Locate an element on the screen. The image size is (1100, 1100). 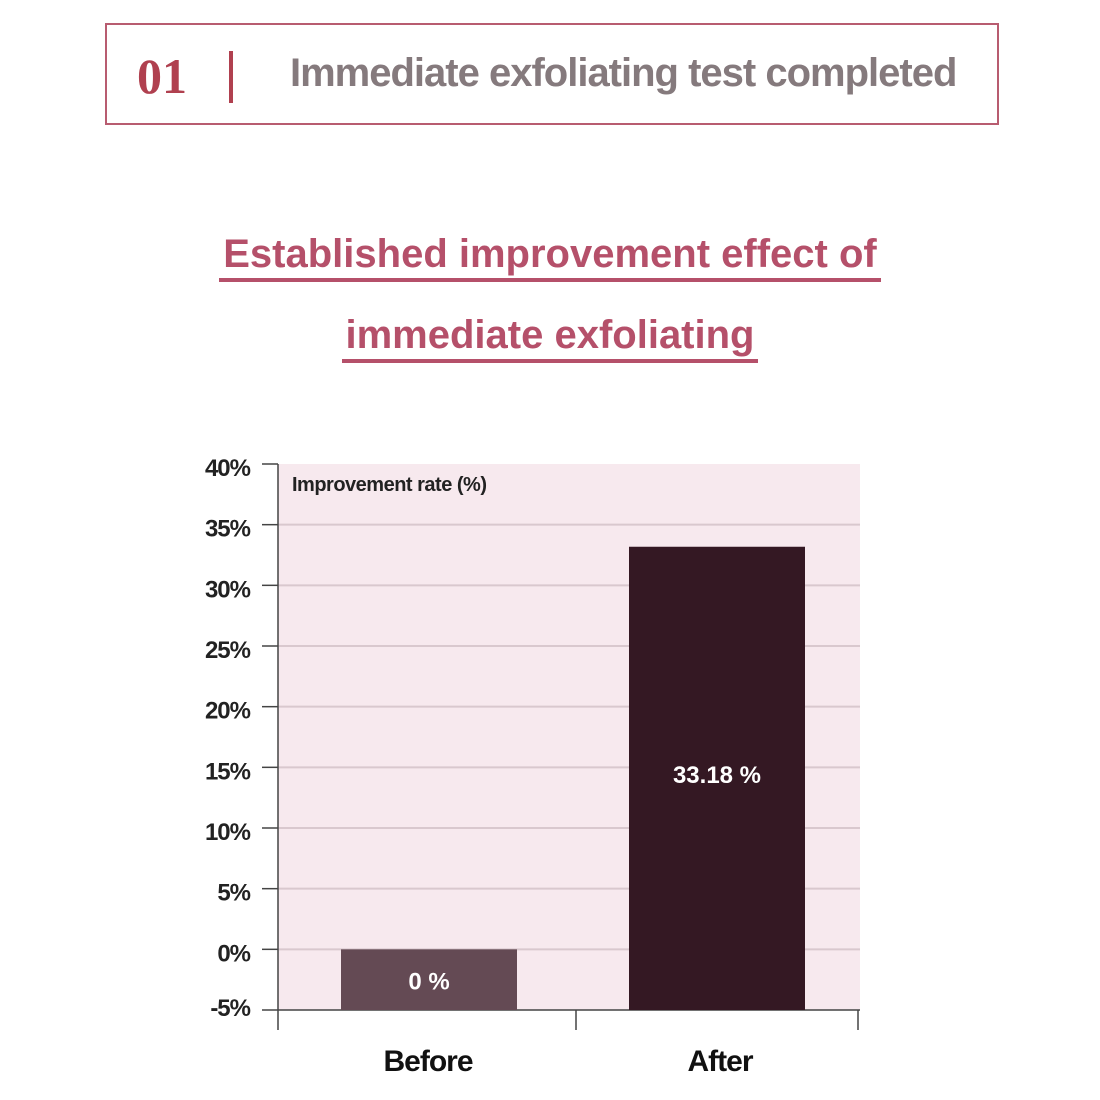
y-axis-label: Improvement rate (%) is located at coordinates (389, 485).